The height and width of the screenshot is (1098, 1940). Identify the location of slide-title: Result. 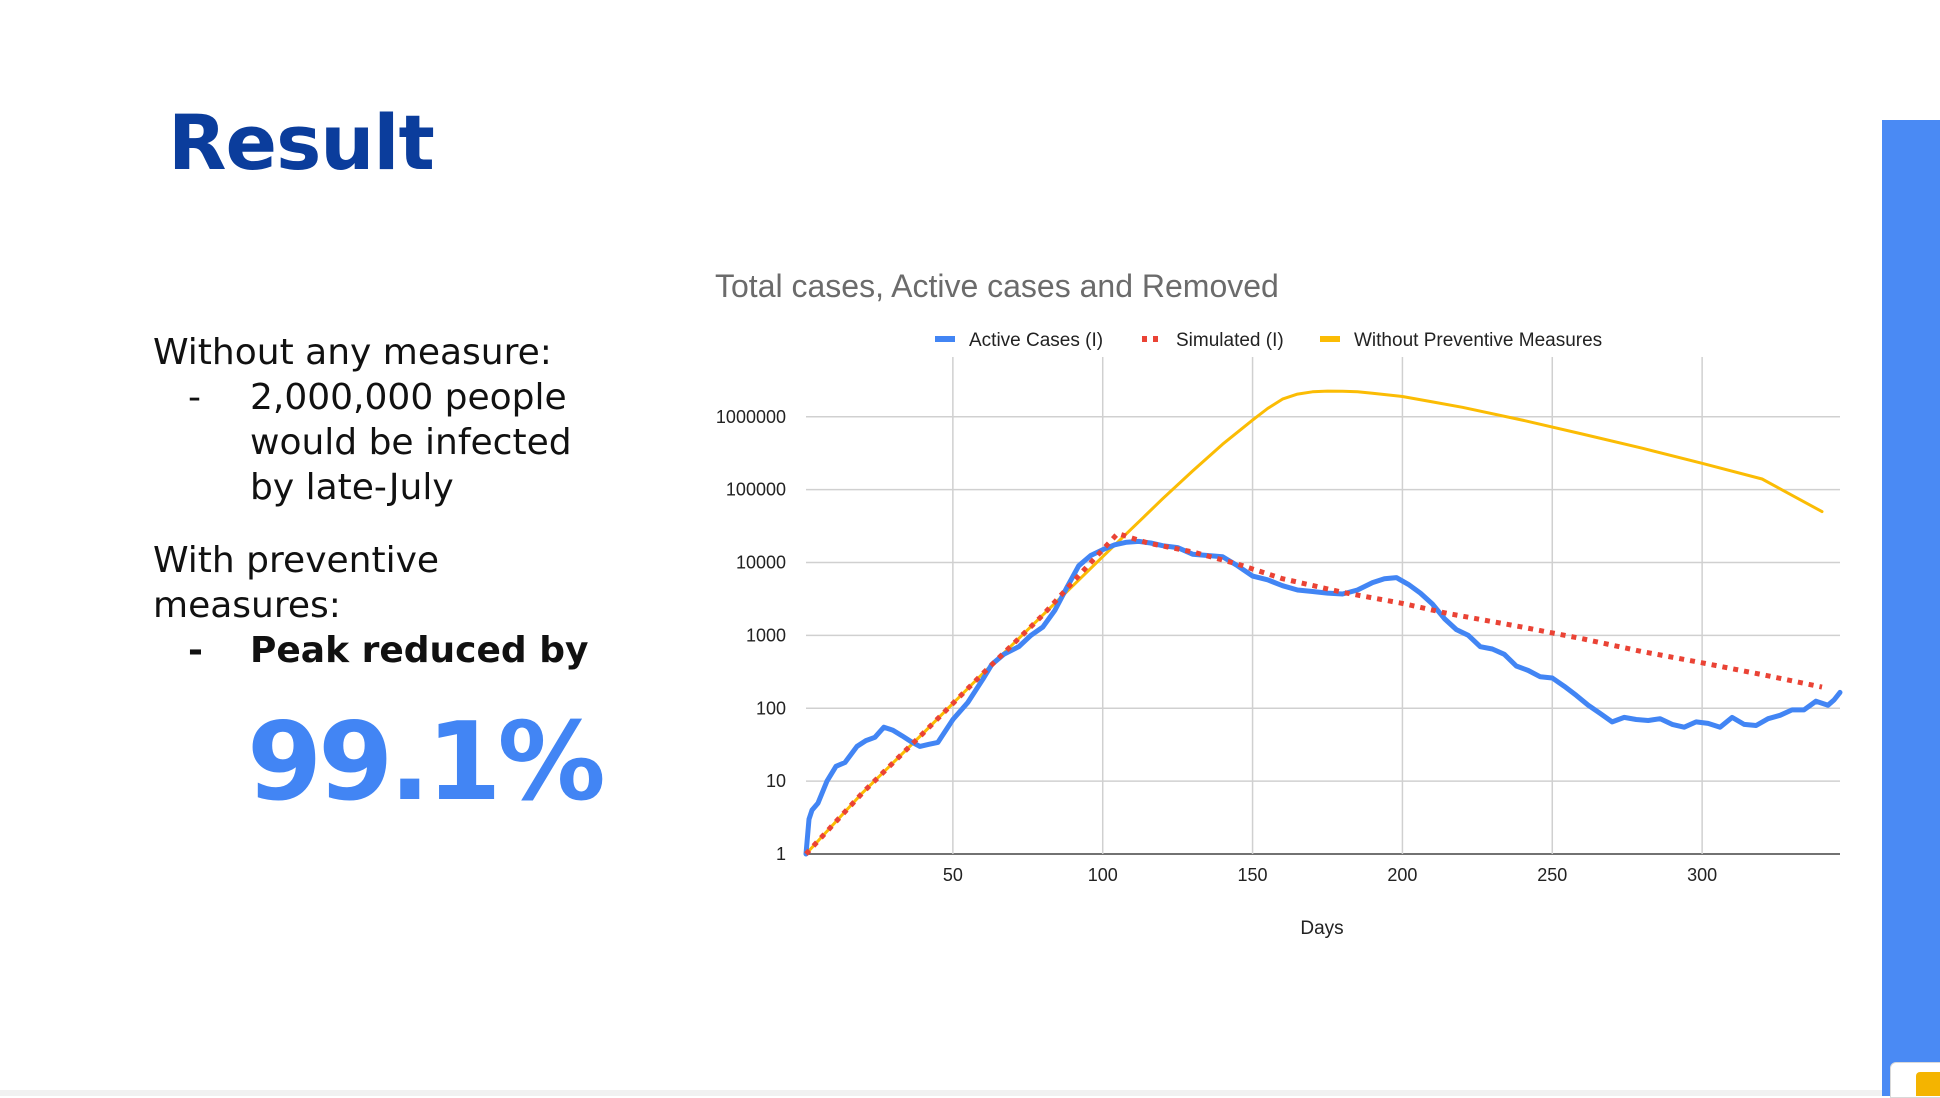
(301, 142).